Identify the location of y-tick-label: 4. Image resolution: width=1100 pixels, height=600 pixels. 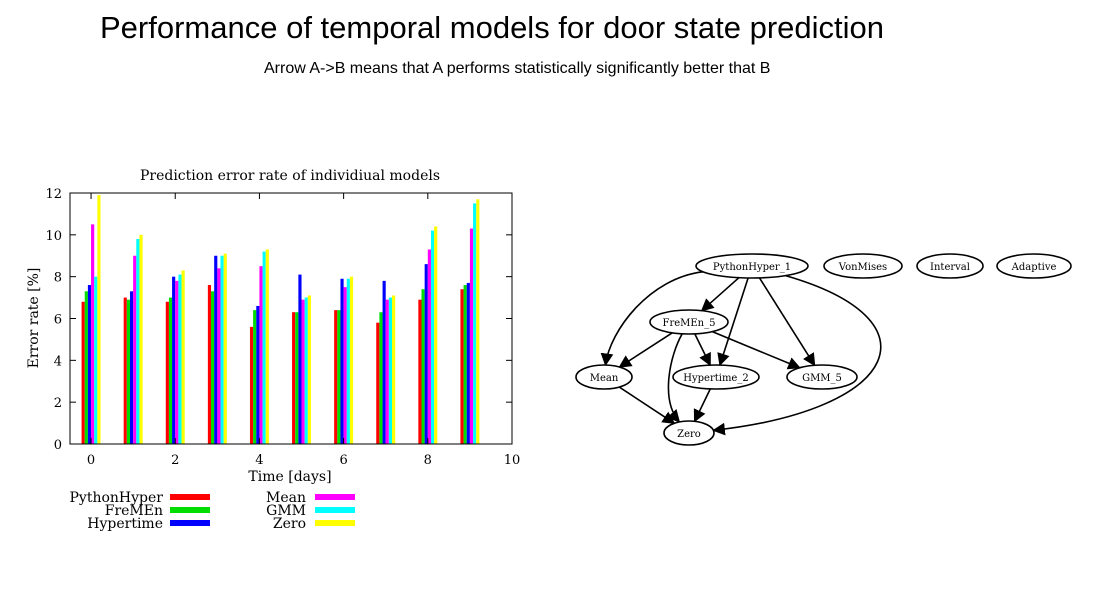
(58, 361).